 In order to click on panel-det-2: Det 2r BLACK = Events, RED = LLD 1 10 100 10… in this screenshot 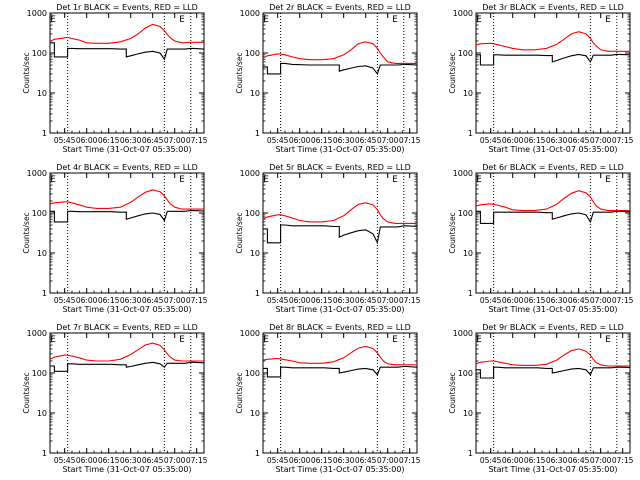, I will do `click(328, 78)`.